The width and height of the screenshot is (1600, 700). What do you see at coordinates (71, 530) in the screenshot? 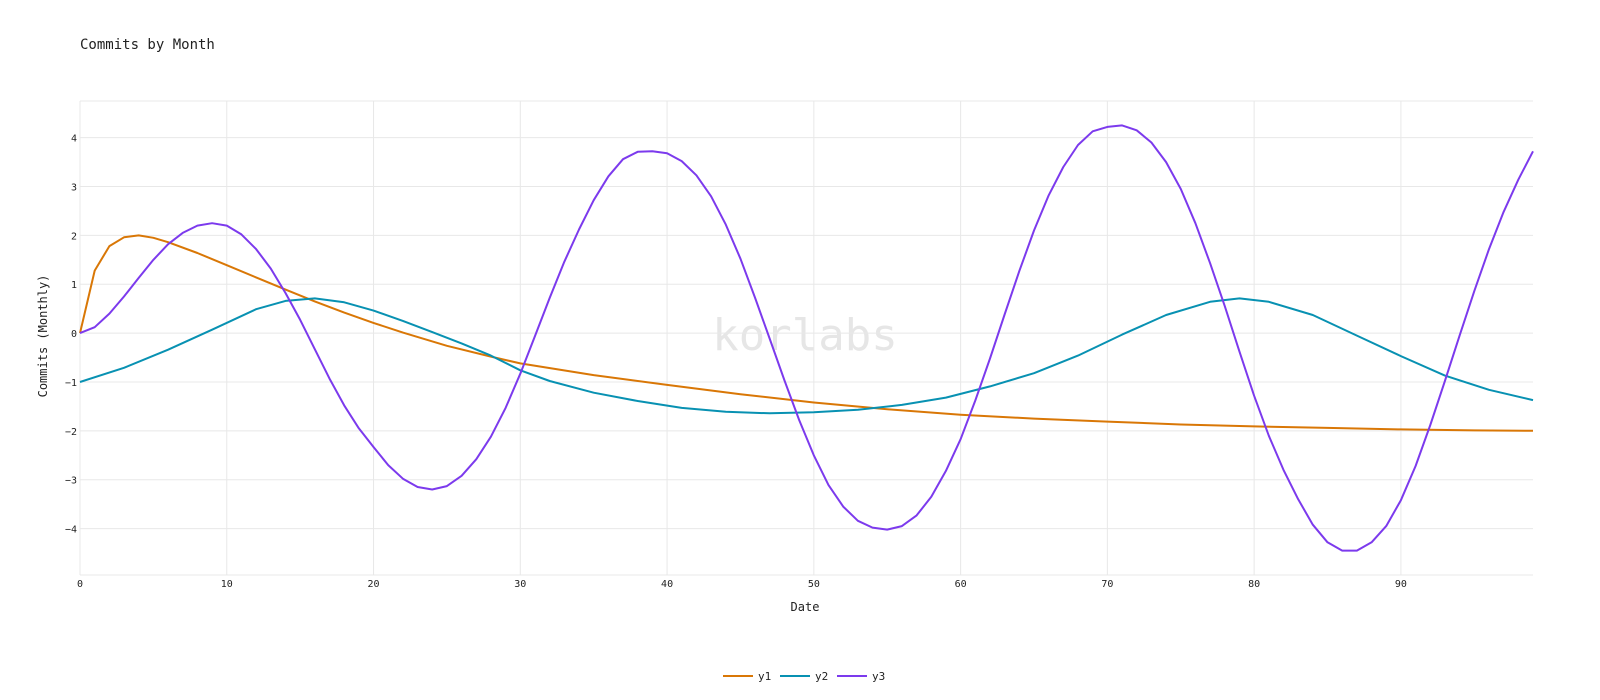
I see `y-tick-label: −4` at bounding box center [71, 530].